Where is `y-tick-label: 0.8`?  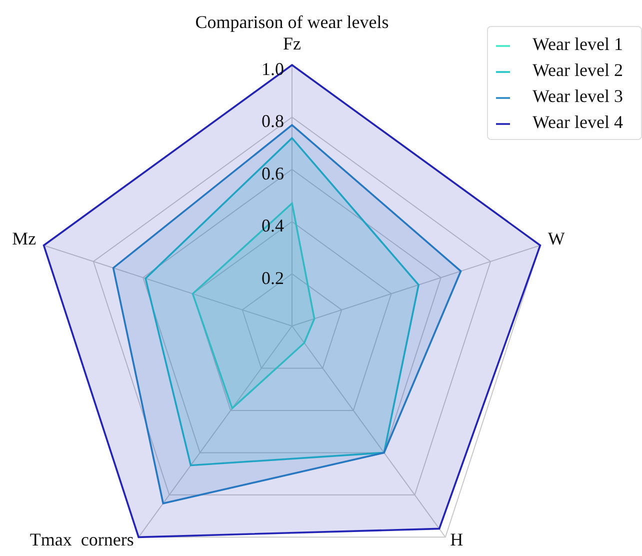
y-tick-label: 0.8 is located at coordinates (273, 121).